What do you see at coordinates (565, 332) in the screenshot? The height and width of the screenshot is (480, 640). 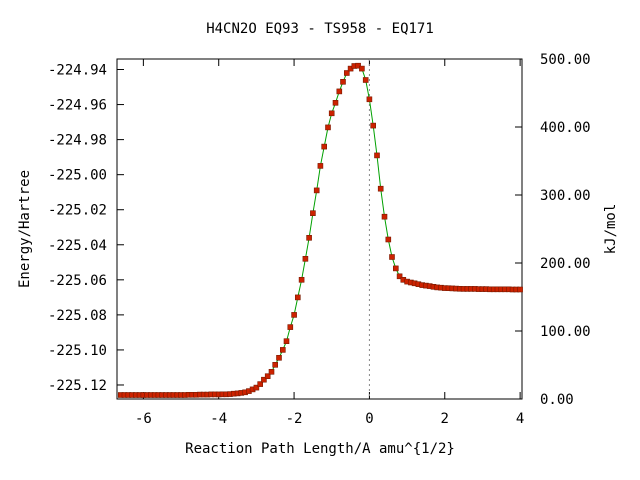 I see `y2-tick-label: 100.00` at bounding box center [565, 332].